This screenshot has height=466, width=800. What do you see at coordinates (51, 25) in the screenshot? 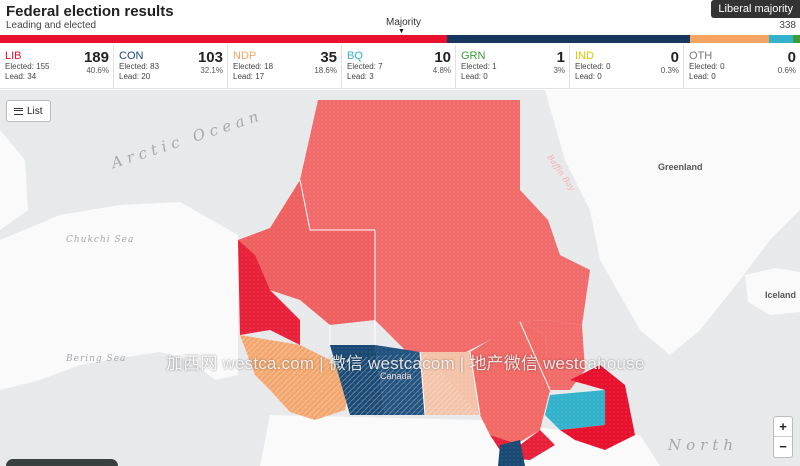
I see `page-subtitle: Leading and elected` at bounding box center [51, 25].